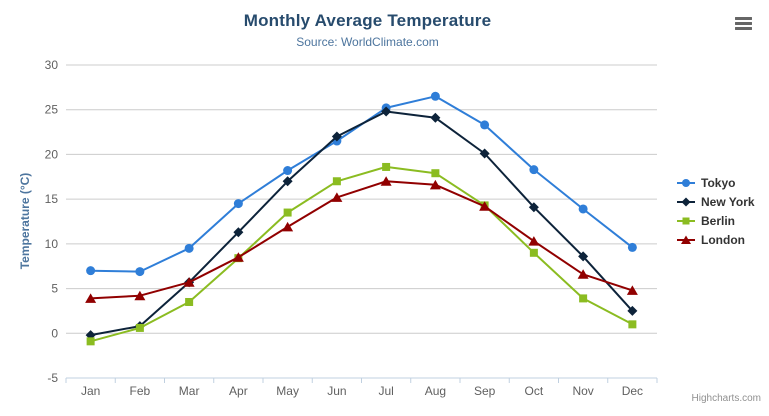 This screenshot has height=416, width=769. I want to click on legend-item-tokyo: Tokyo, so click(715, 183).